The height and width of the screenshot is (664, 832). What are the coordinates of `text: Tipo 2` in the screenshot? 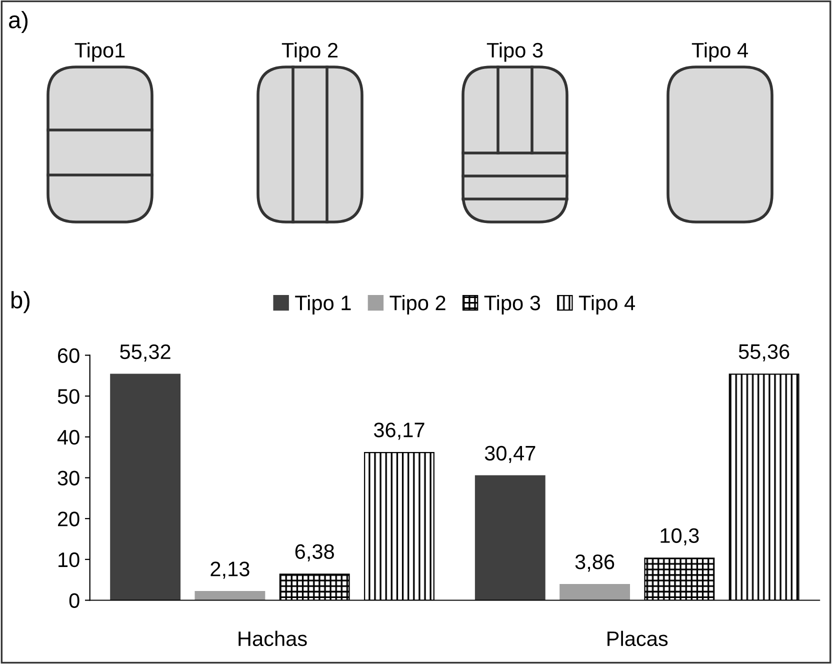 It's located at (310, 52).